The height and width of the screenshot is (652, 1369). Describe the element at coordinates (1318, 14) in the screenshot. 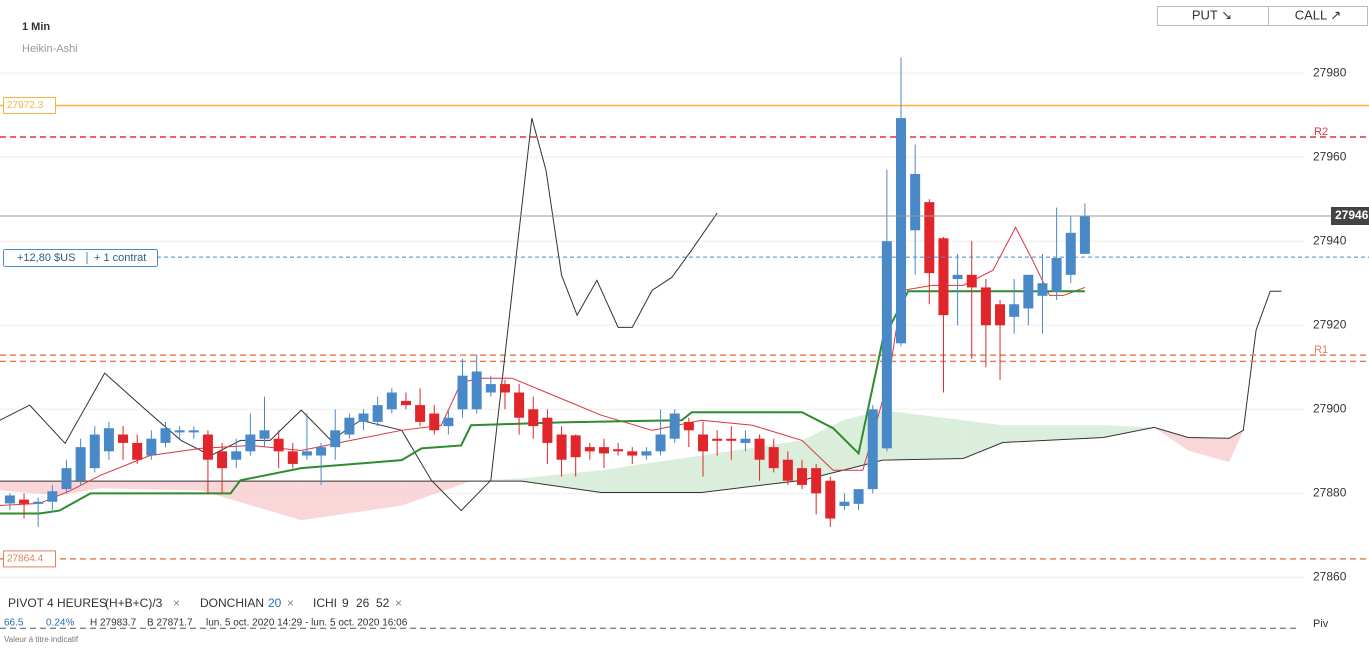

I see `call-button: CALL ↗` at that location.